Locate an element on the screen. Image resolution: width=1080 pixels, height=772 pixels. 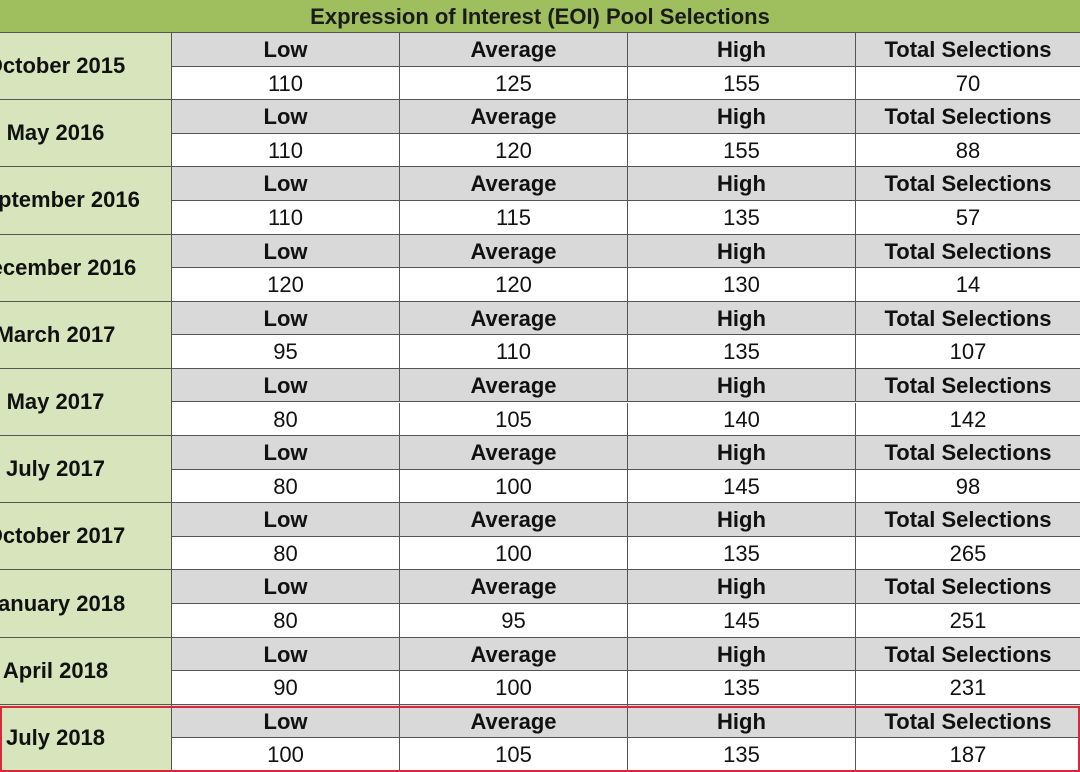
value-cell: 142 is located at coordinates (968, 419).